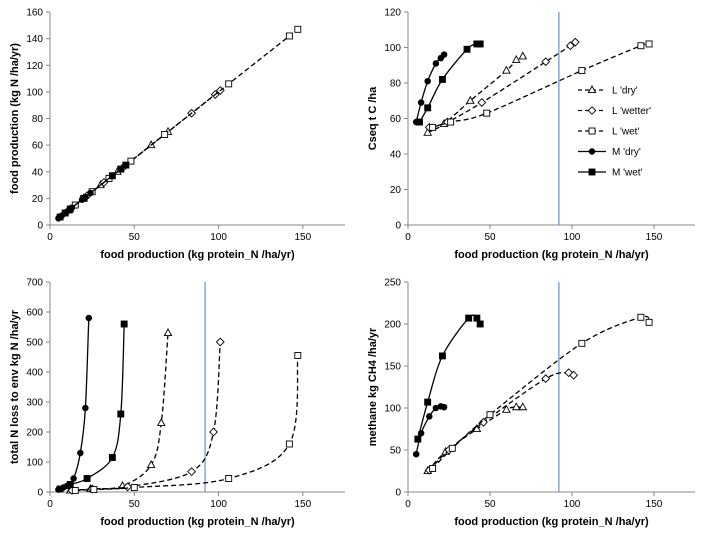 The height and width of the screenshot is (537, 720). Describe the element at coordinates (38, 119) in the screenshot. I see `y-tick-label: 80` at that location.